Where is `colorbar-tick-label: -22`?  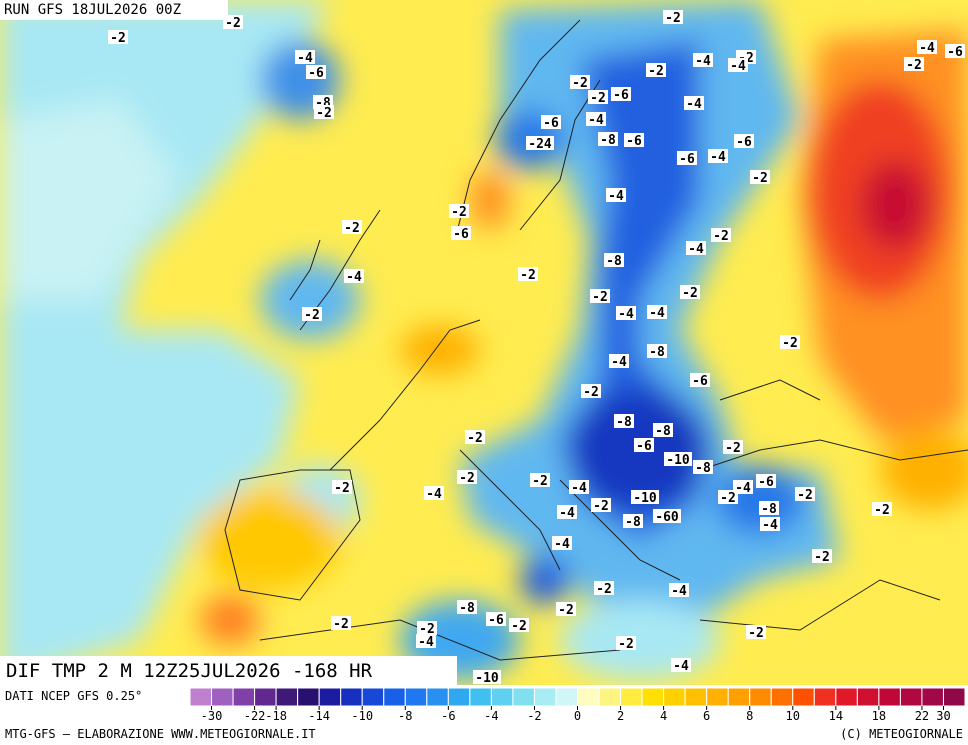
colorbar-tick-label: -22 is located at coordinates (255, 716).